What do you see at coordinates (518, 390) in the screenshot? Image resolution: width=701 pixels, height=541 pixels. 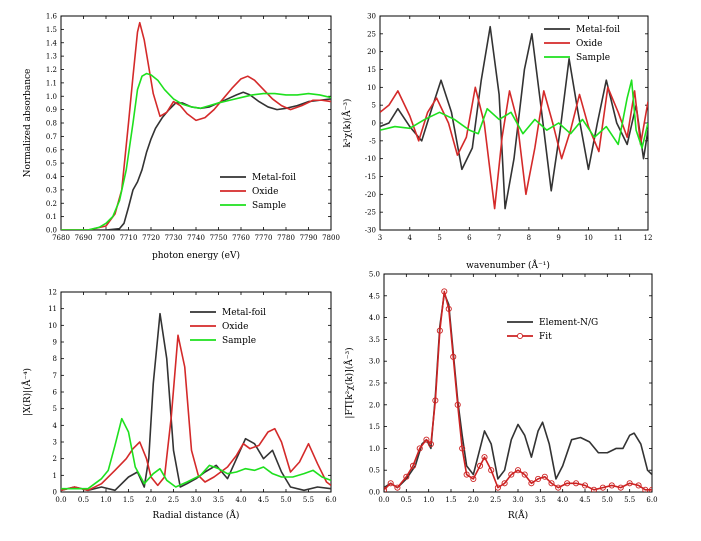 I see `series-line-element-n-g` at bounding box center [518, 390].